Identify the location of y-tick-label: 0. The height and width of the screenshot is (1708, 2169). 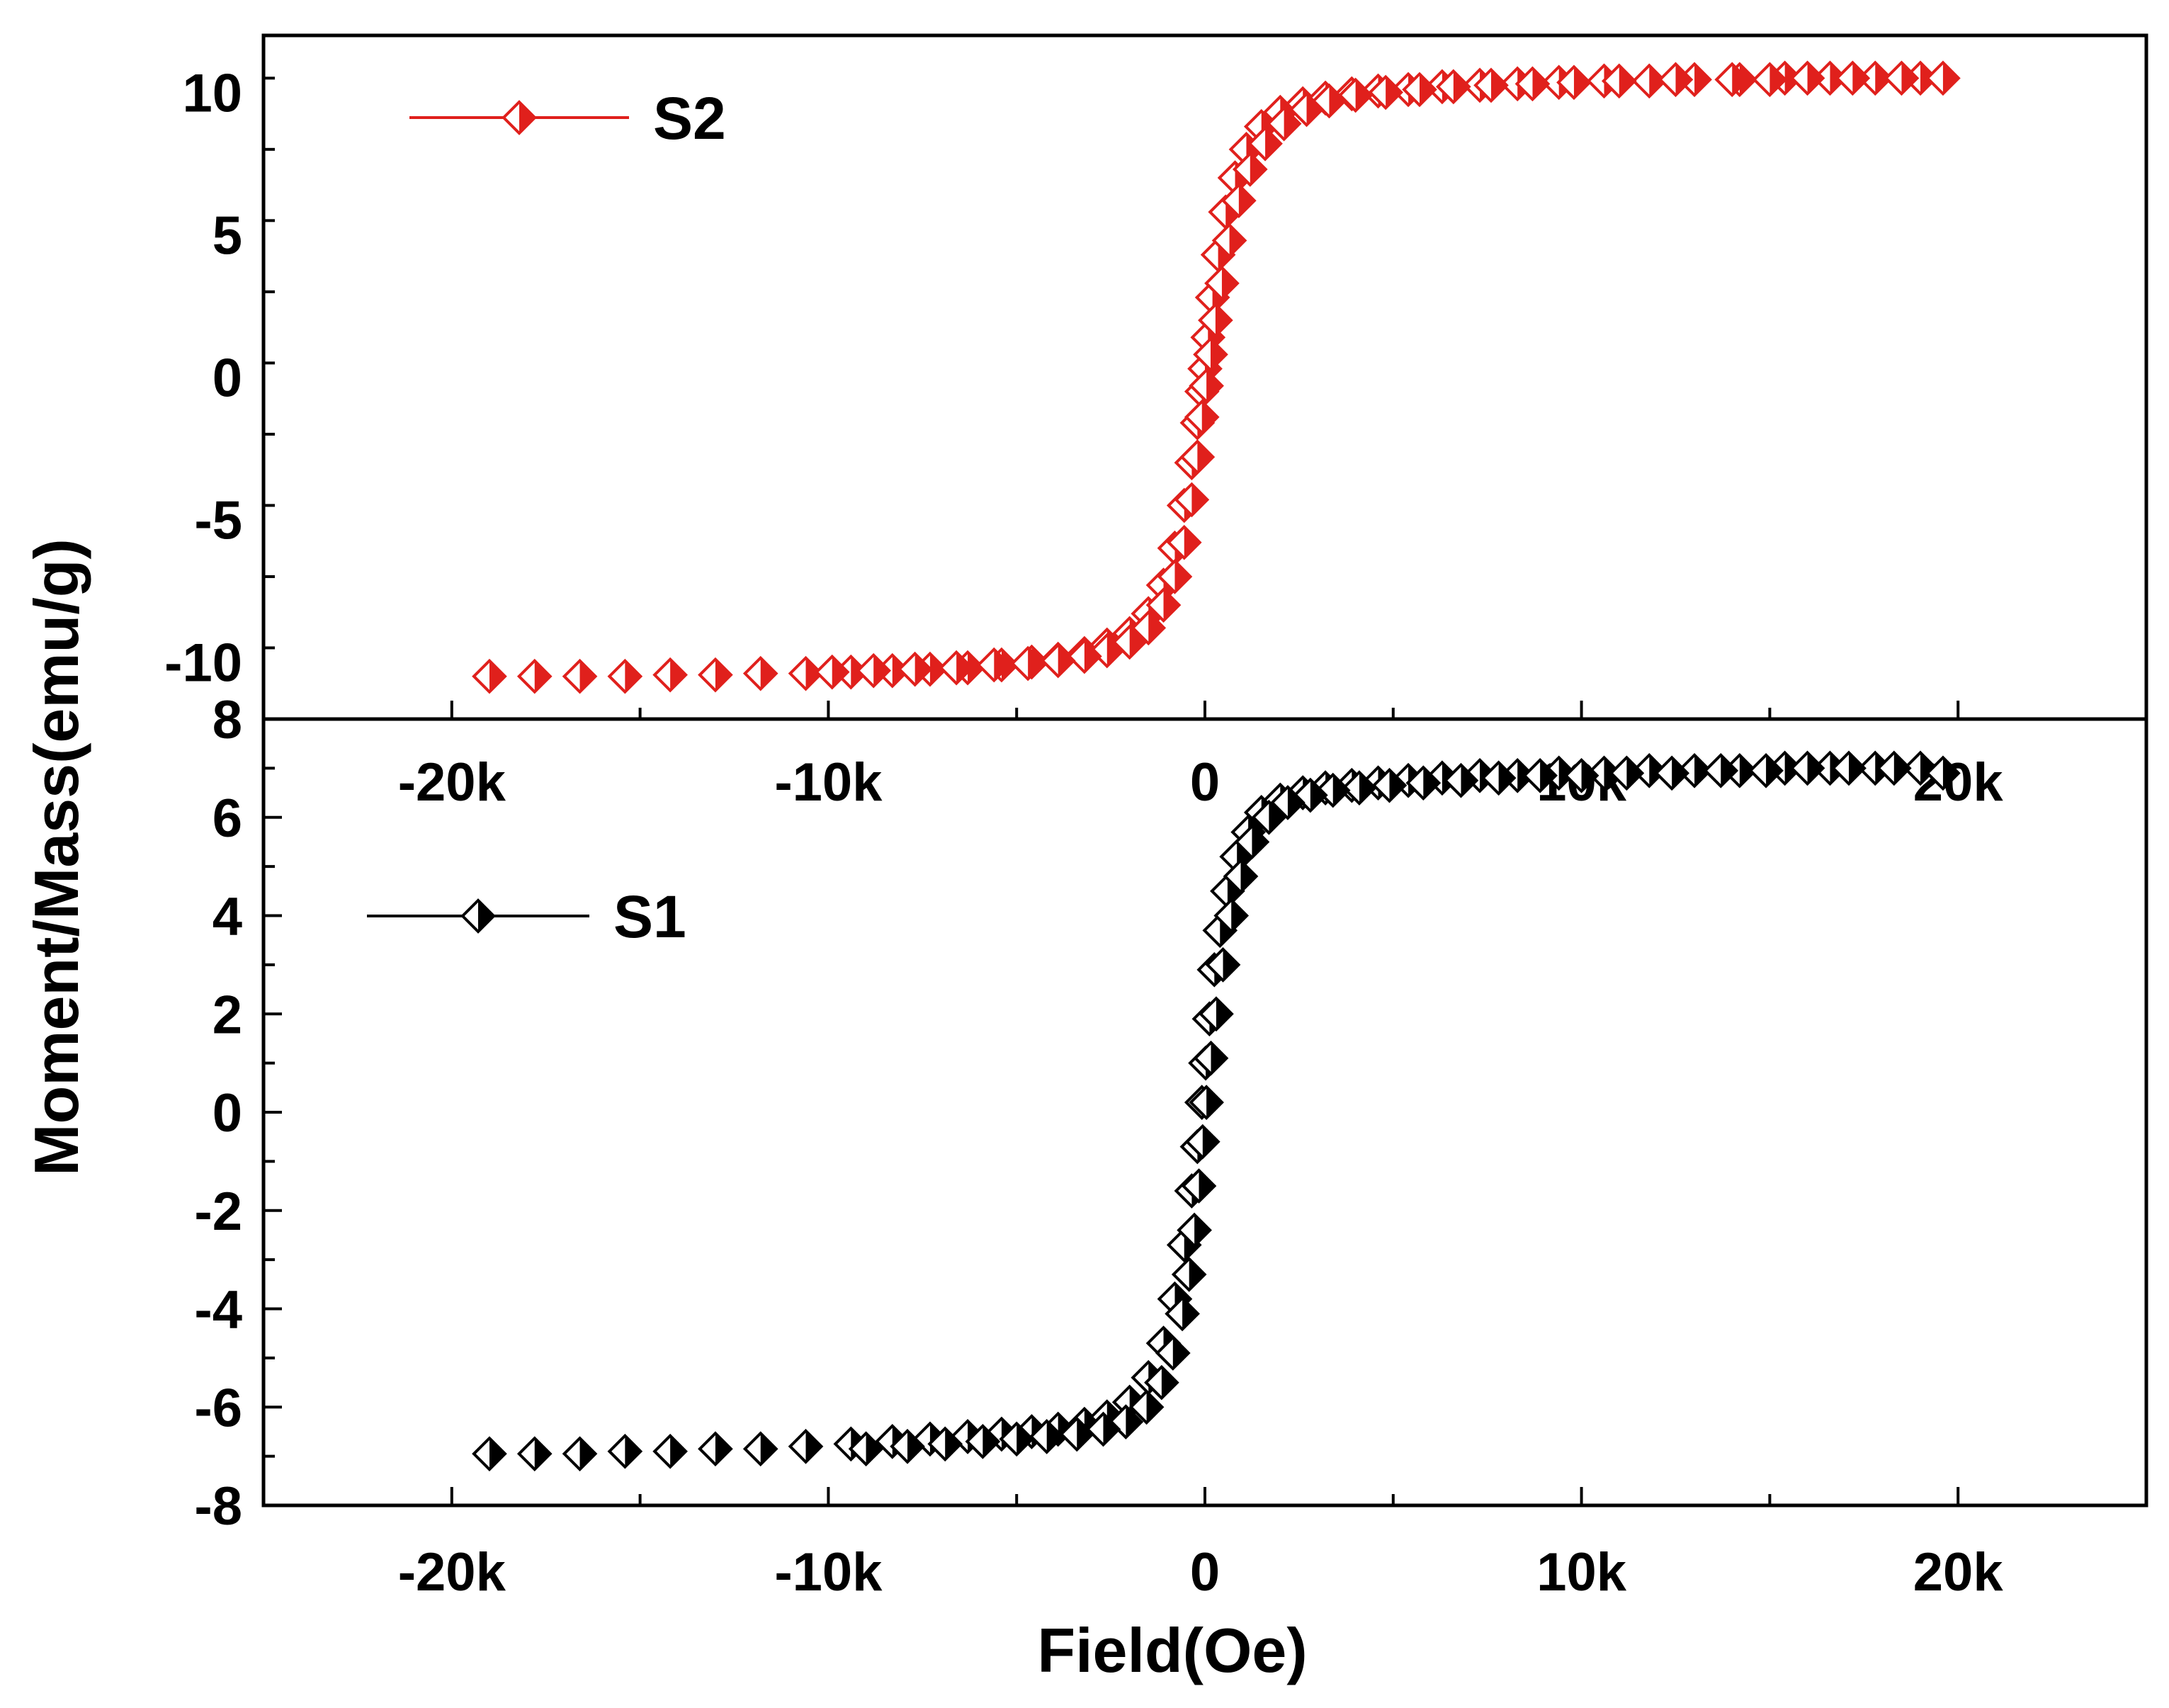
(227, 379).